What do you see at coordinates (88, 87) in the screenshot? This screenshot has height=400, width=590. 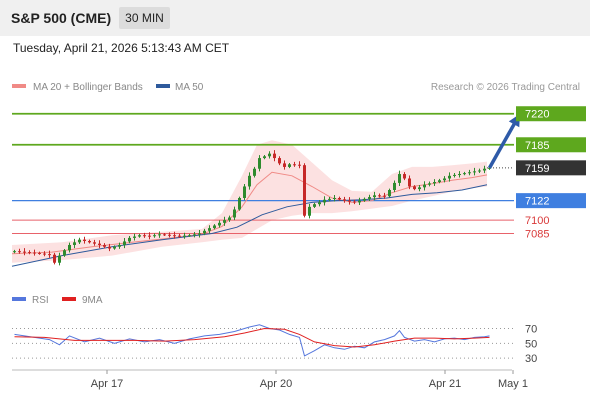 I see `legend-label-ma20: MA 20 + Bollinger Bands` at bounding box center [88, 87].